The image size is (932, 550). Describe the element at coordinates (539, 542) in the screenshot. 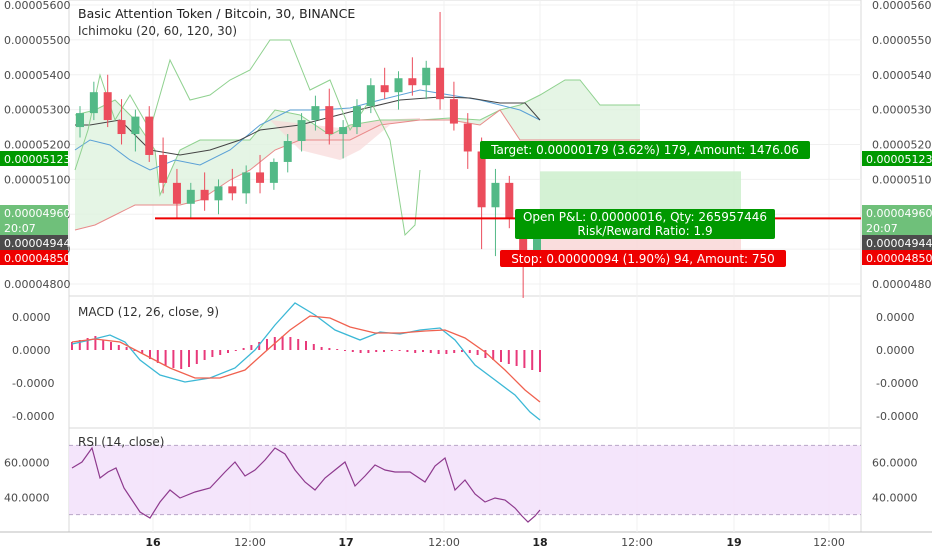

I see `time-tick-label: 18` at that location.